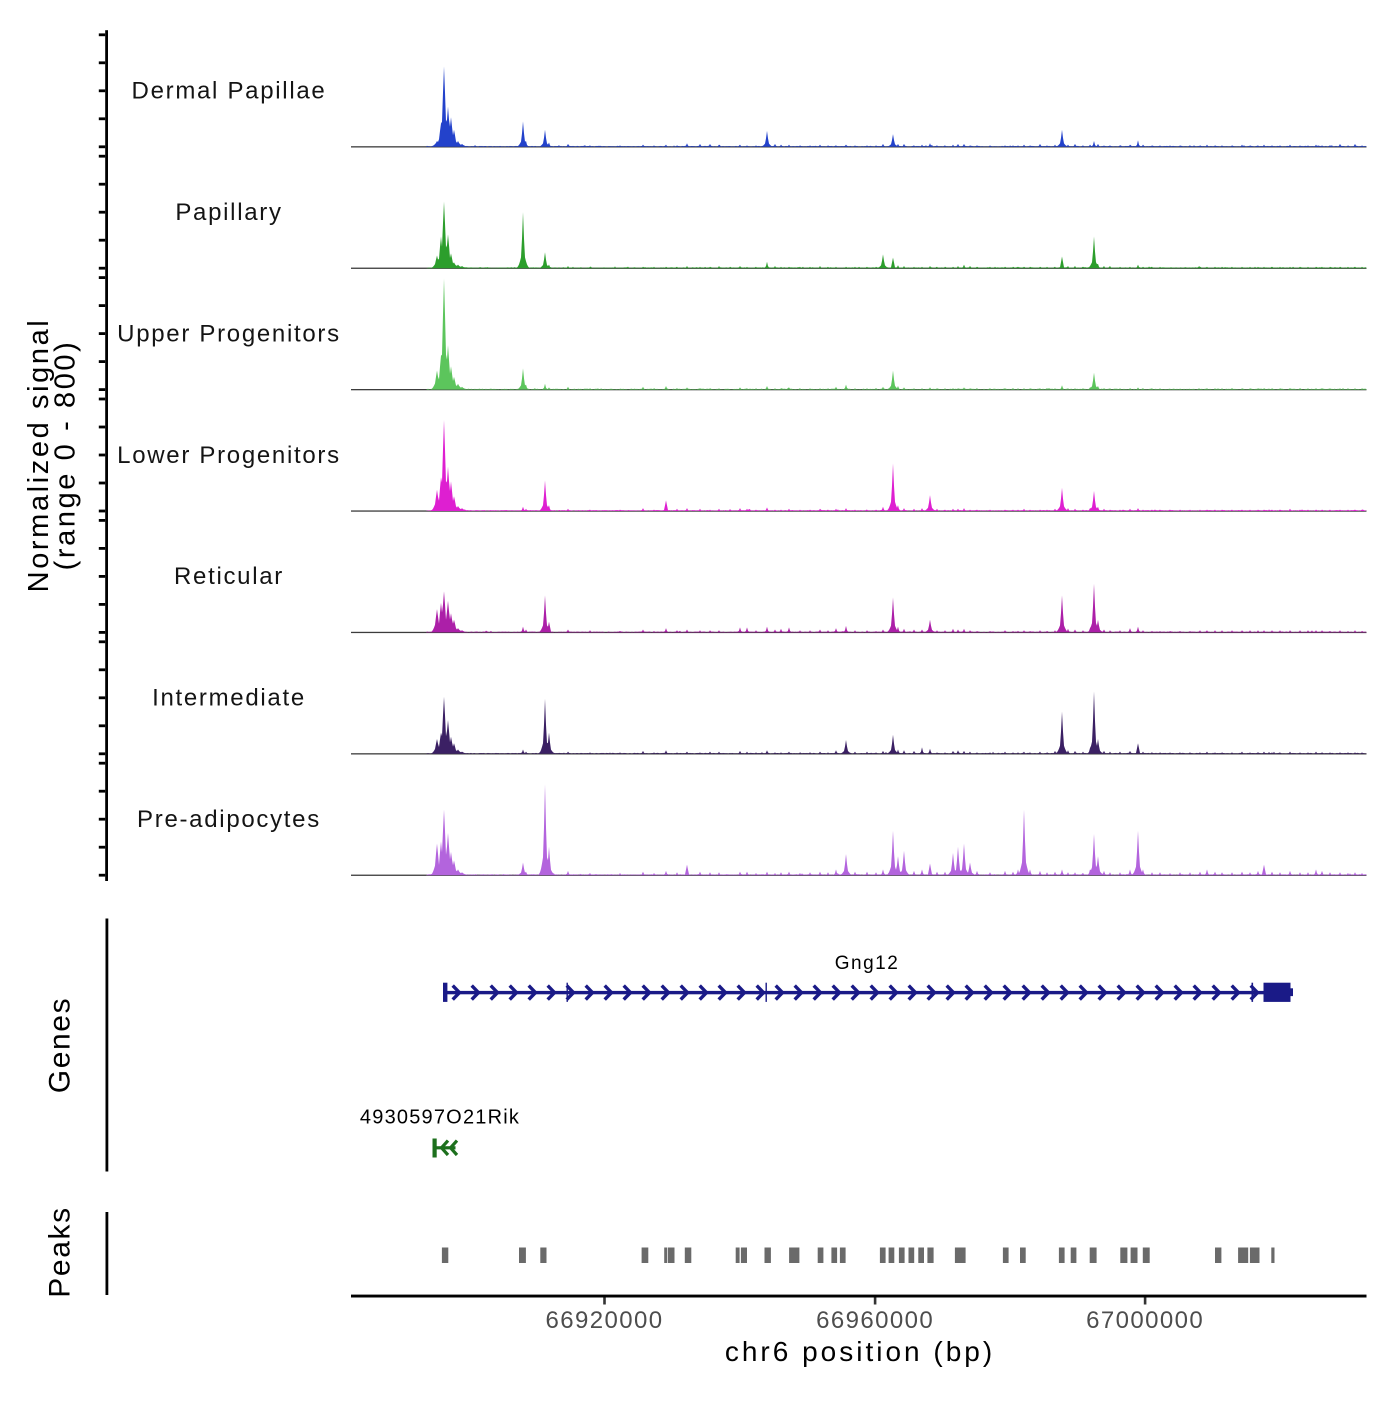 Image resolution: width=1400 pixels, height=1405 pixels. What do you see at coordinates (875, 1320) in the screenshot?
I see `svg-text: 66960000` at bounding box center [875, 1320].